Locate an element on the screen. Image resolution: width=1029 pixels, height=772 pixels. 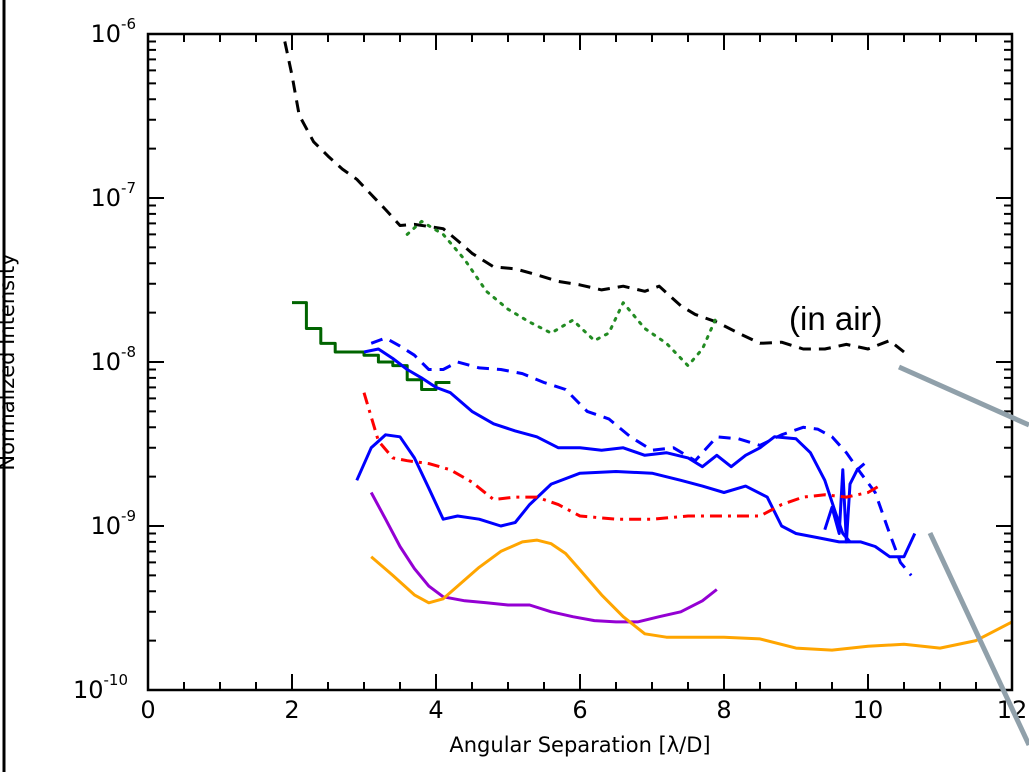
callout-line-upper is located at coordinates (963, 396).